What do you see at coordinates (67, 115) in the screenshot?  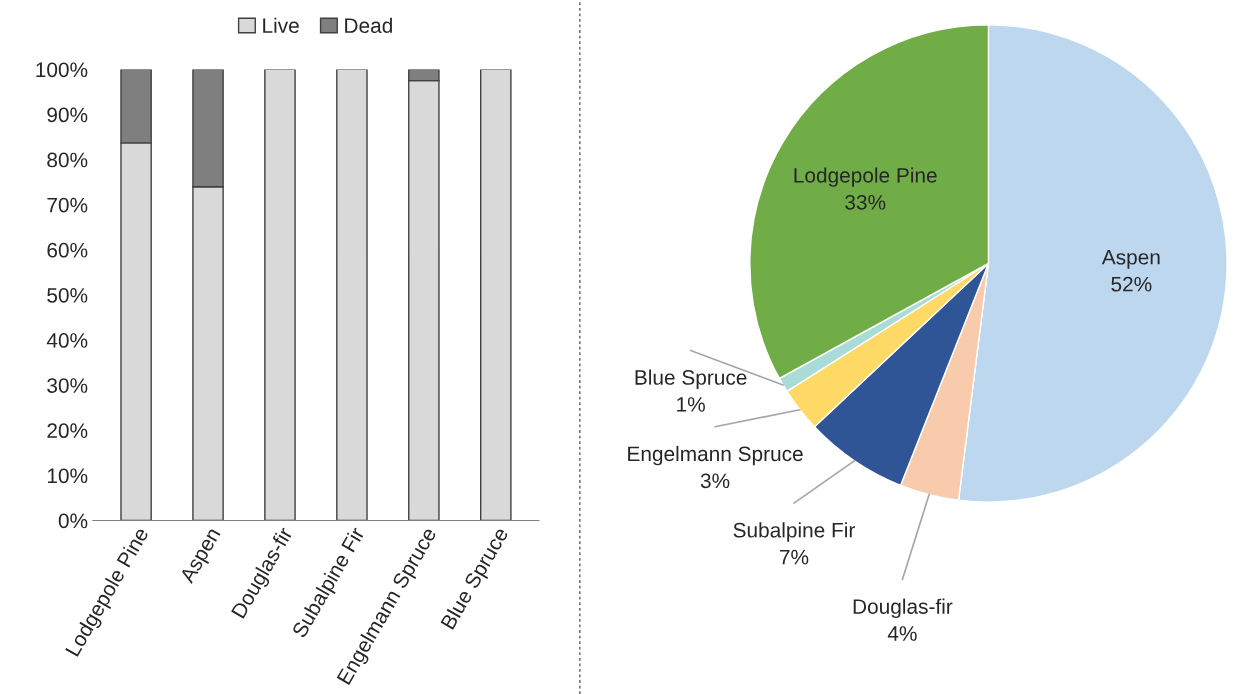 I see `y-tick-label: 90%` at bounding box center [67, 115].